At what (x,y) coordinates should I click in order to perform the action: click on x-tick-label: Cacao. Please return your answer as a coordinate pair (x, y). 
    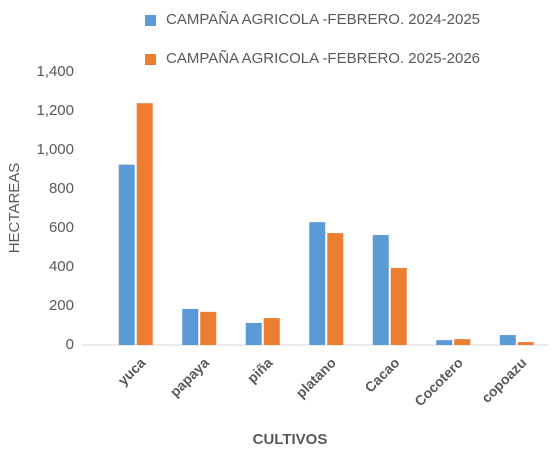
    Looking at the image, I should click on (381, 374).